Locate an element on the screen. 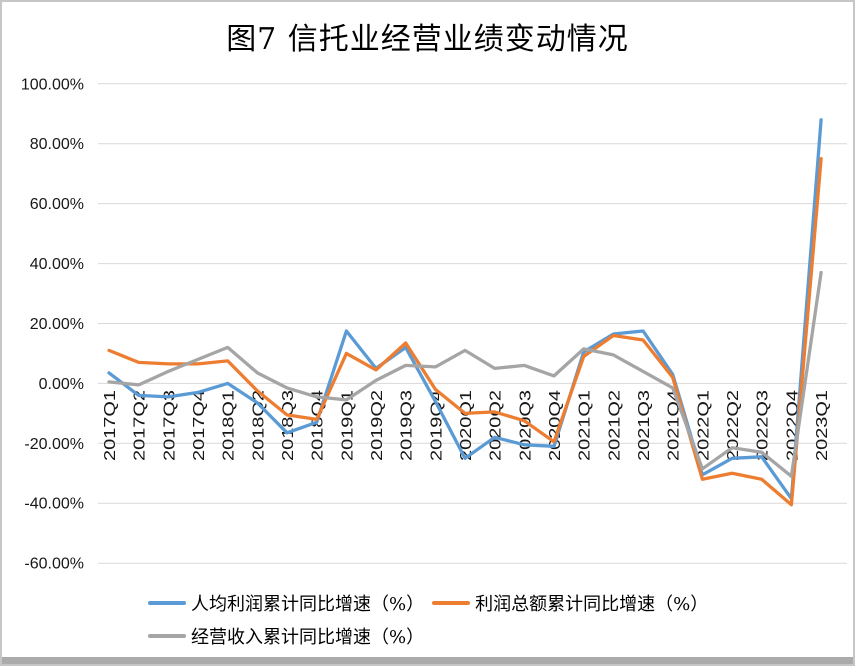 The width and height of the screenshot is (855, 666). x-axis-tick-label: 2019Q4 is located at coordinates (436, 425).